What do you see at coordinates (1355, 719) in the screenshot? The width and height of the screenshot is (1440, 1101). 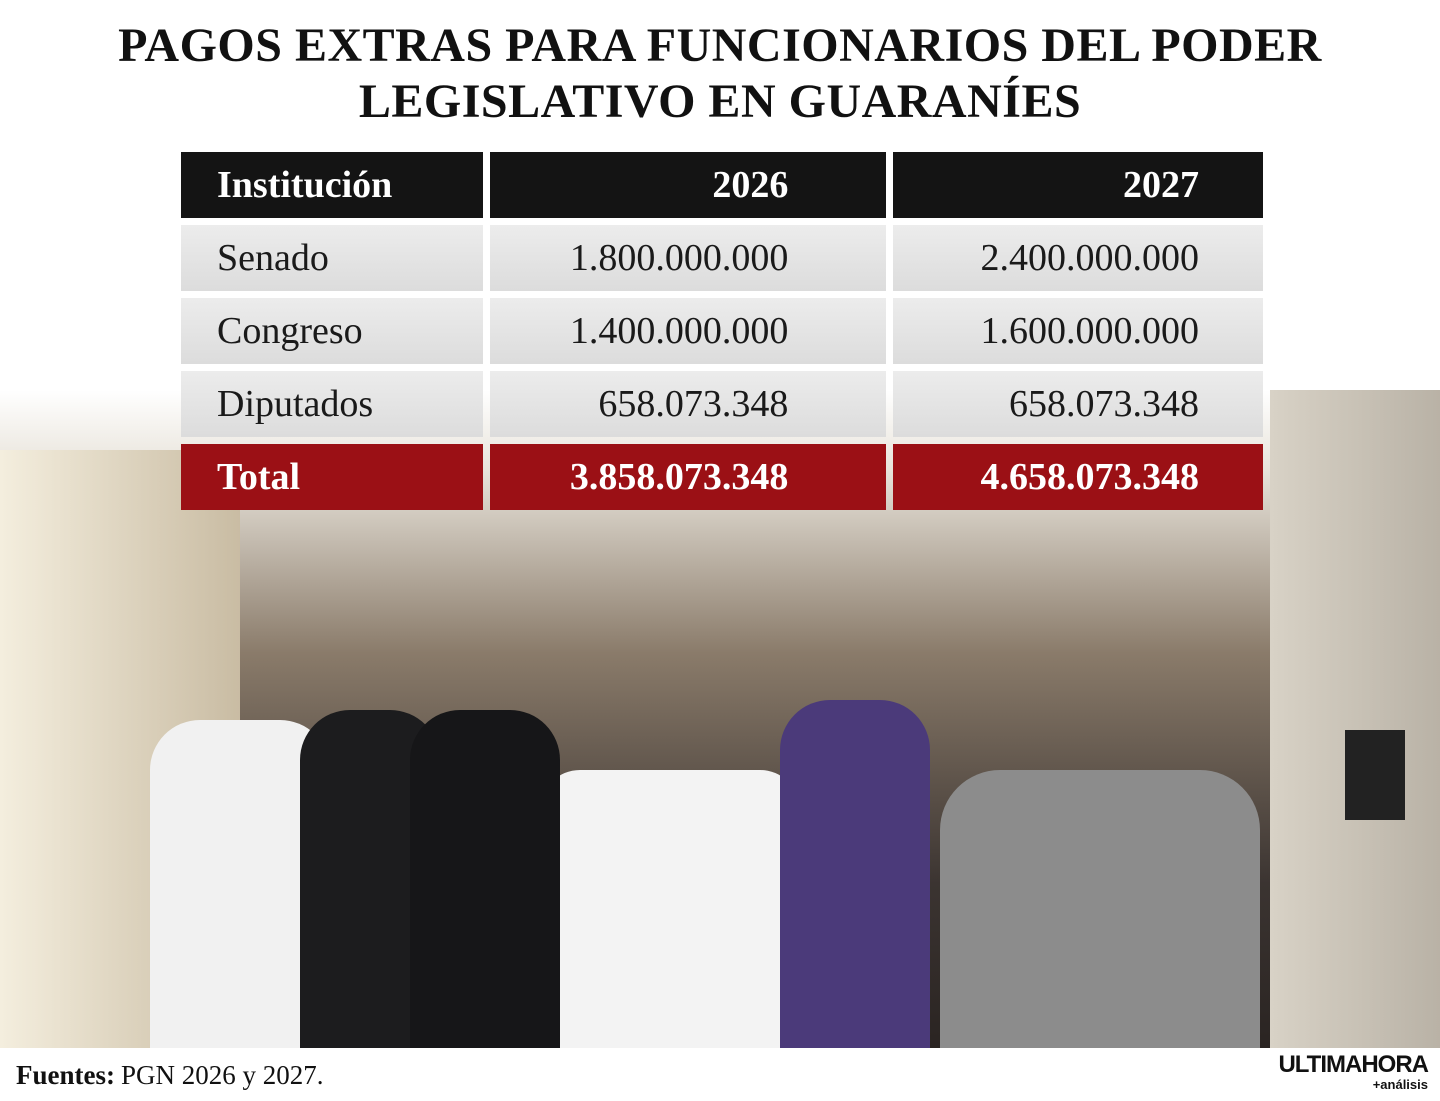 I see `wall` at bounding box center [1355, 719].